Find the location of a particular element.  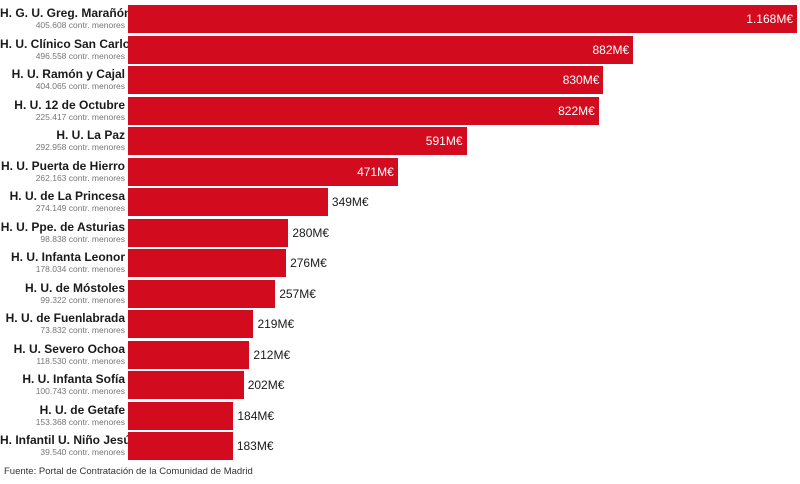

hospital-name: H. U. Clínico San Carlos is located at coordinates (68, 43).